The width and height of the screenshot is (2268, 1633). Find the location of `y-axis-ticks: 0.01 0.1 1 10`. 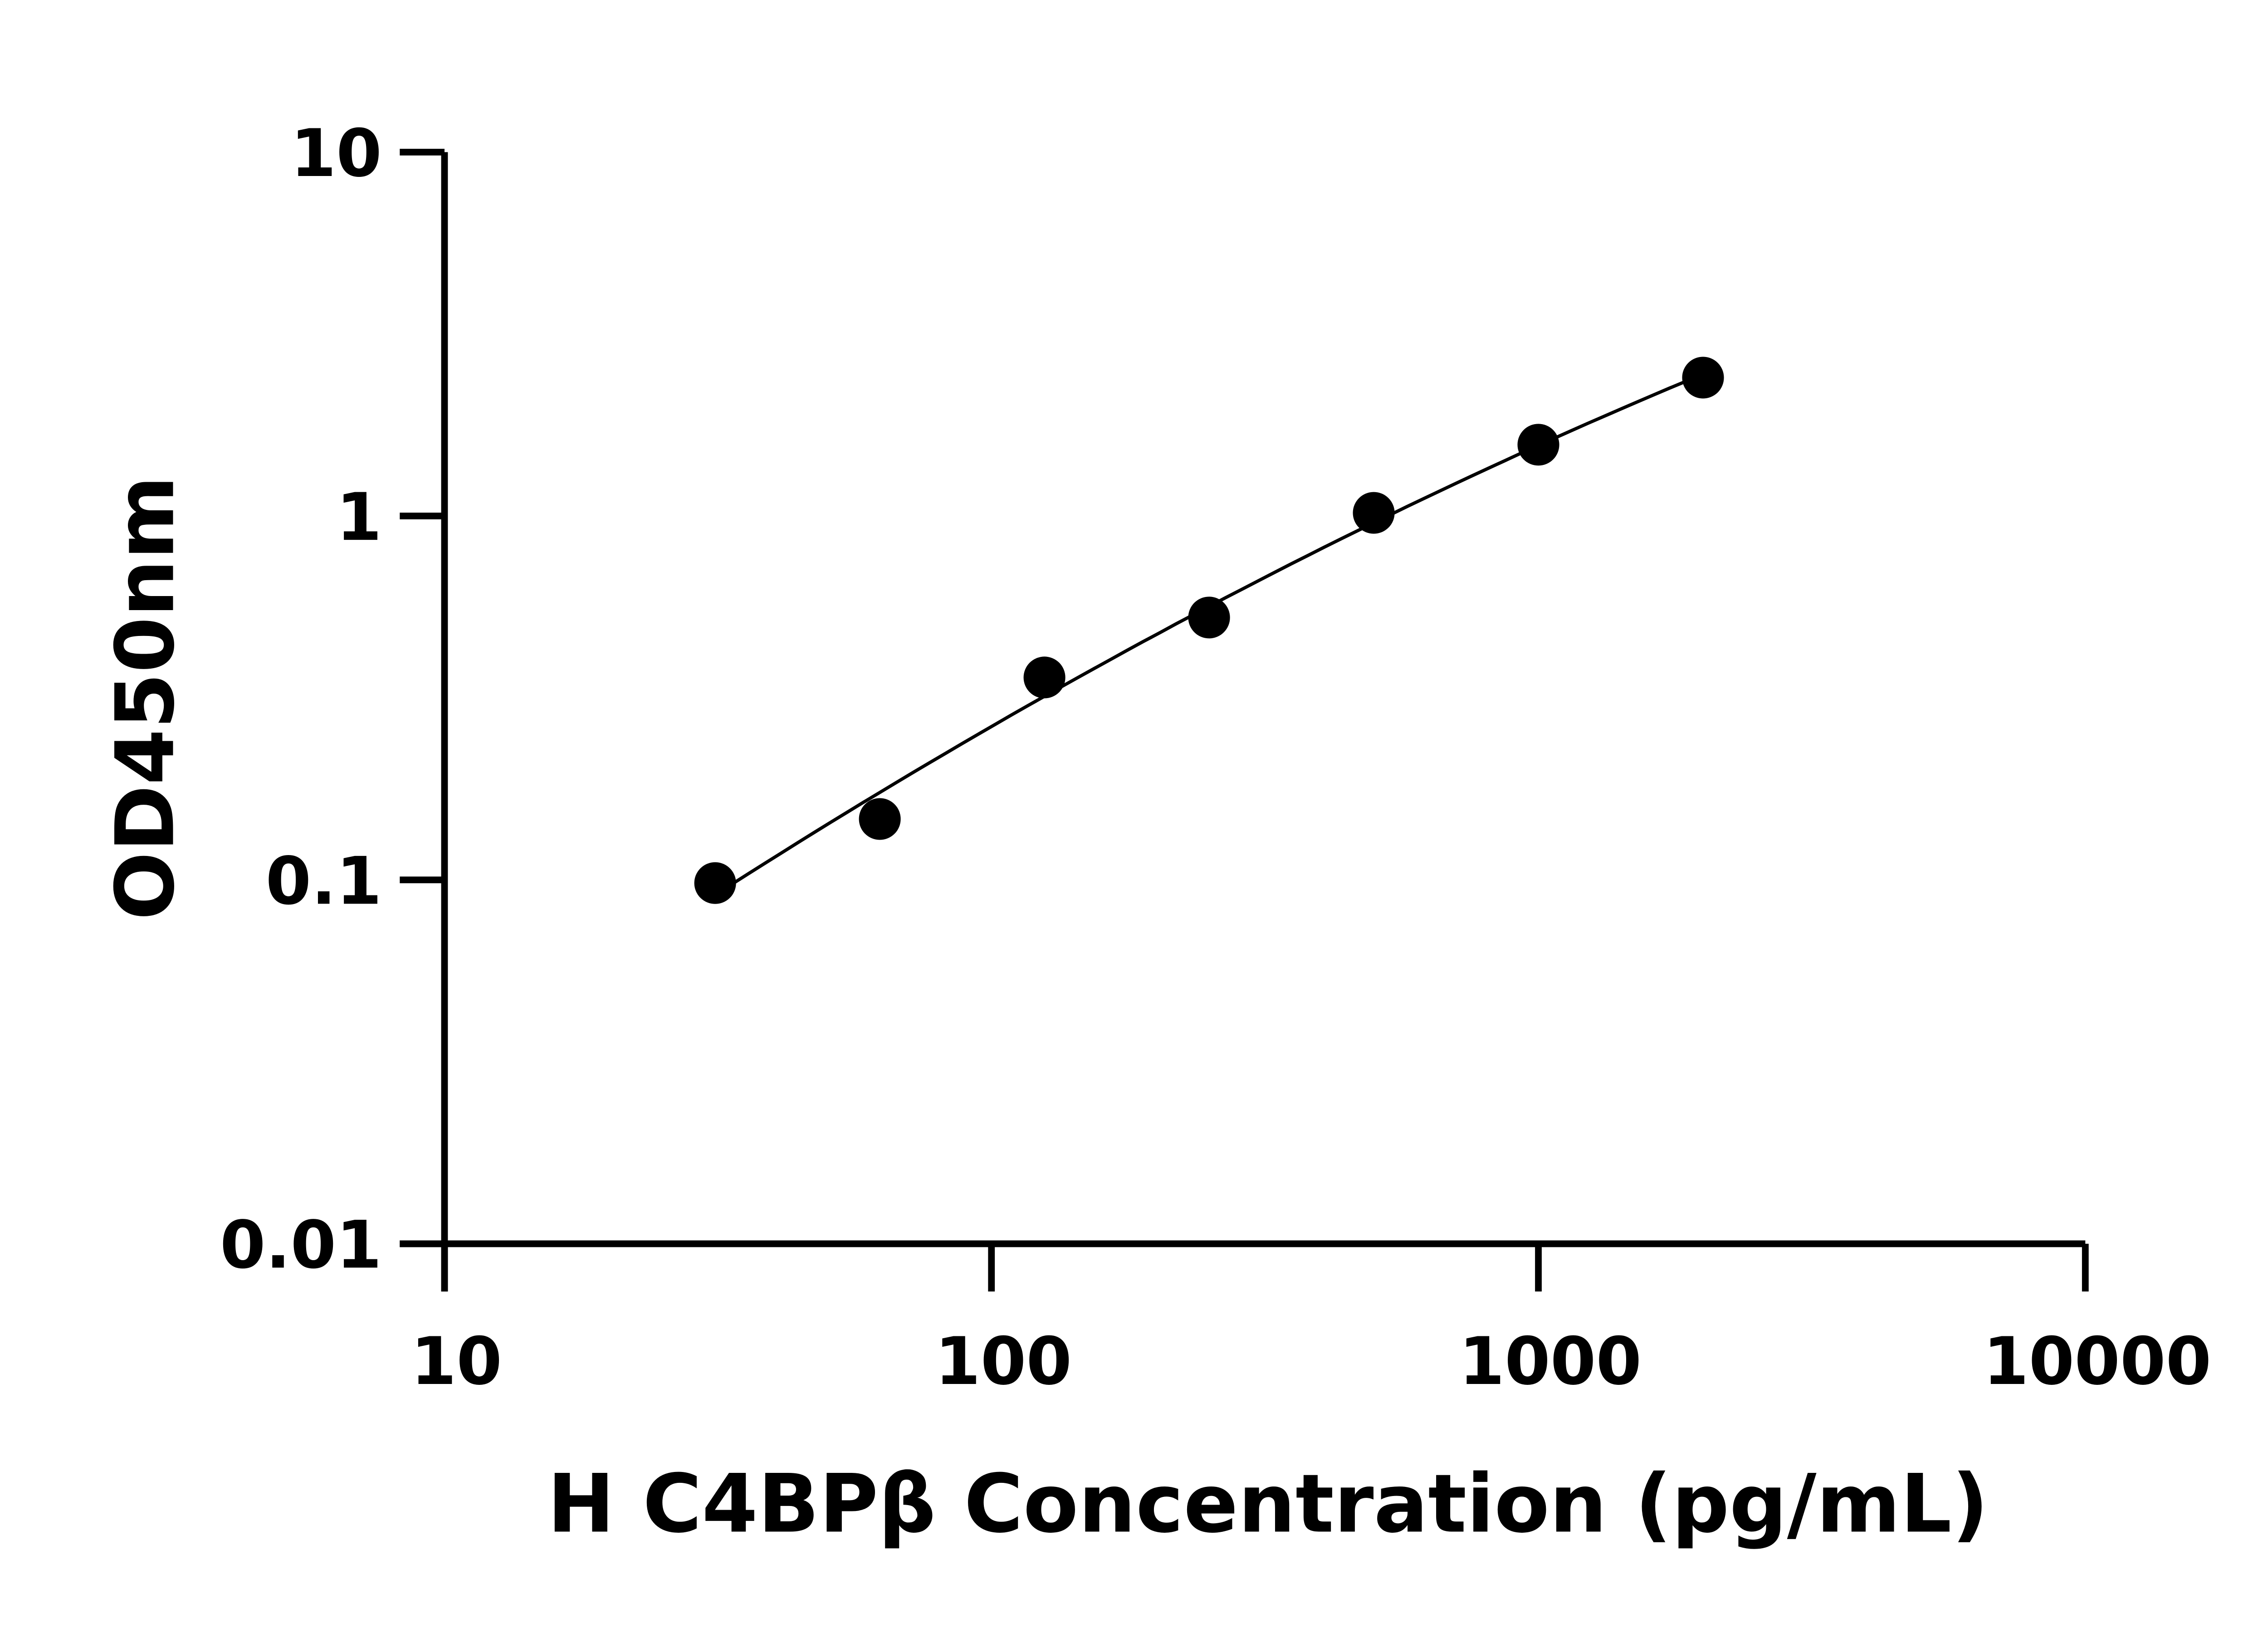

y-axis-ticks: 0.01 0.1 1 10 is located at coordinates (332, 700).